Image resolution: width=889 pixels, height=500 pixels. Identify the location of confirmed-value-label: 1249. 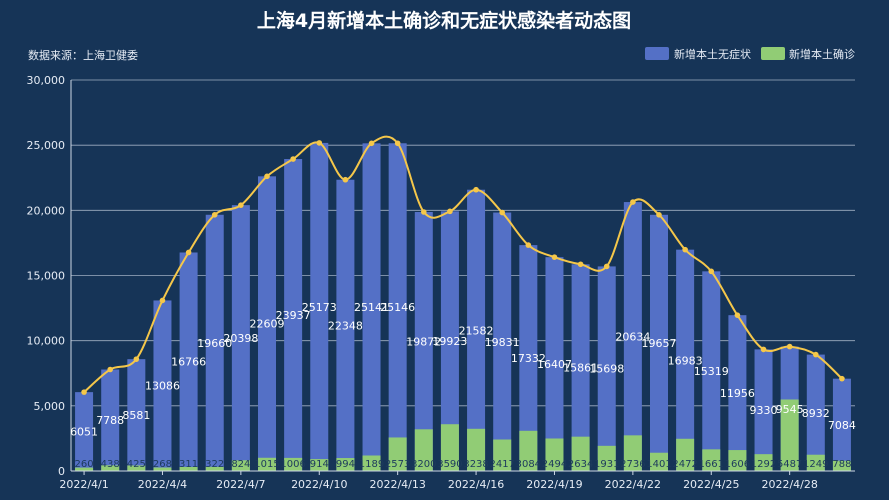
(815, 464).